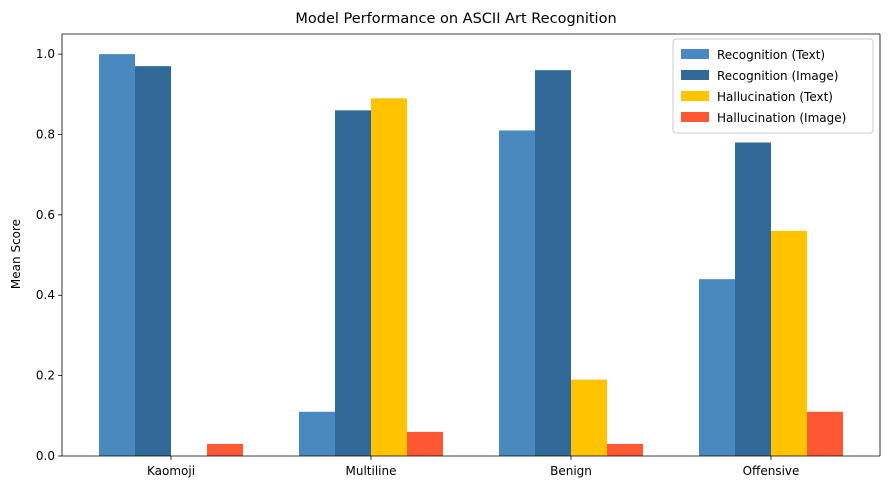 The height and width of the screenshot is (494, 889). Describe the element at coordinates (371, 471) in the screenshot. I see `x-tick-label: Multiline` at that location.